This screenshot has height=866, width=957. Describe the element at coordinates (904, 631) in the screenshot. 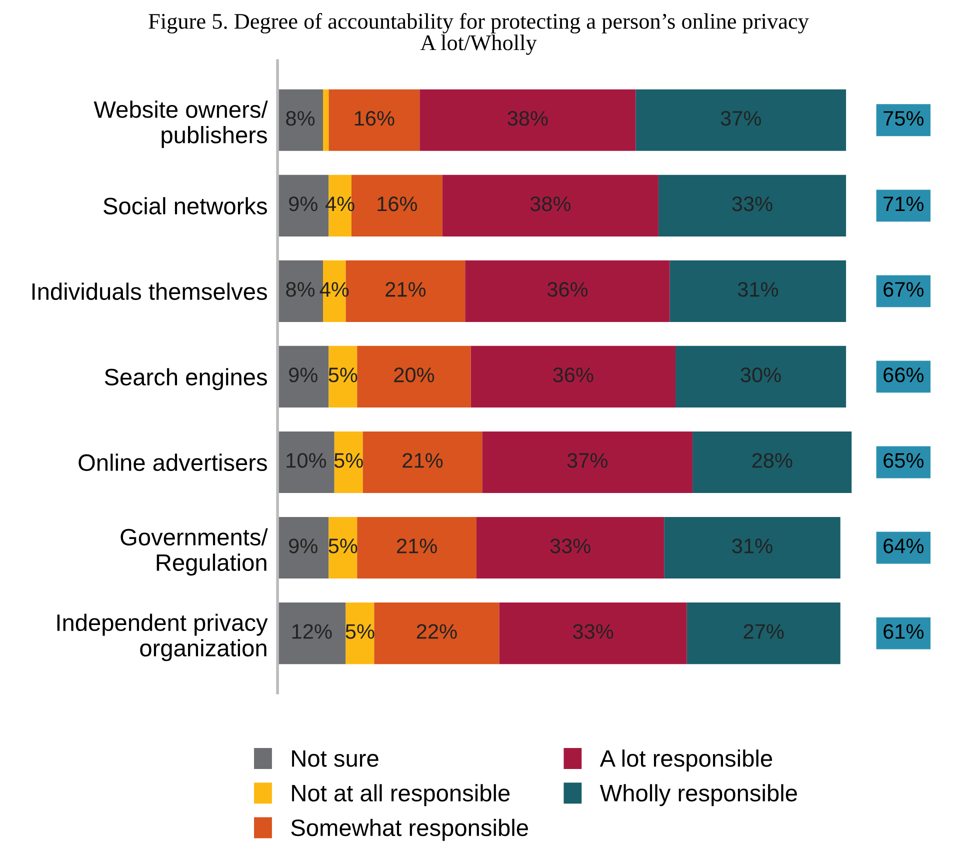

I see `text: 61%` at that location.